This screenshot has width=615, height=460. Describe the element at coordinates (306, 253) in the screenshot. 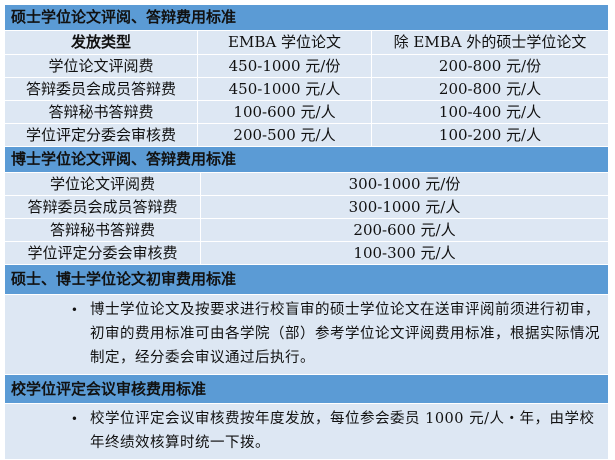

I see `table-row: 学位评定分委会审核费 100-300 元/人` at that location.